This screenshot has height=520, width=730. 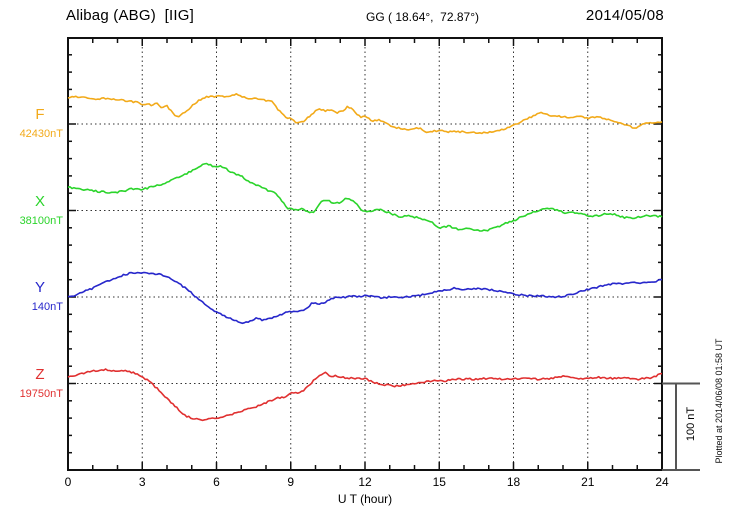 What do you see at coordinates (422, 17) in the screenshot?
I see `geo-coordinates: GG ( 18.64°, 72.87°)` at bounding box center [422, 17].